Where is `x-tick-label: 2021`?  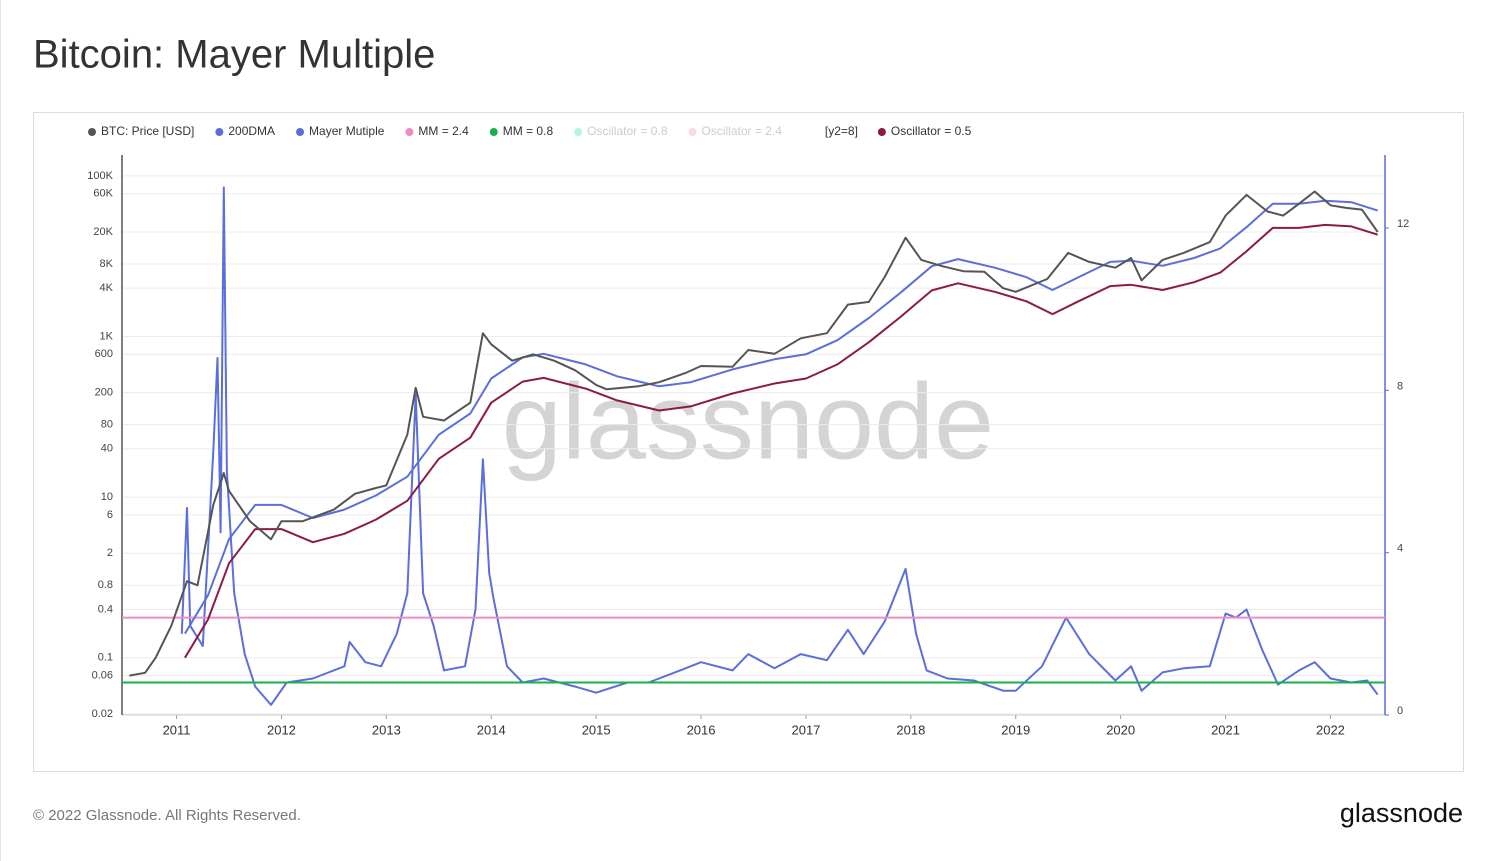 x-tick-label: 2021 is located at coordinates (1225, 729).